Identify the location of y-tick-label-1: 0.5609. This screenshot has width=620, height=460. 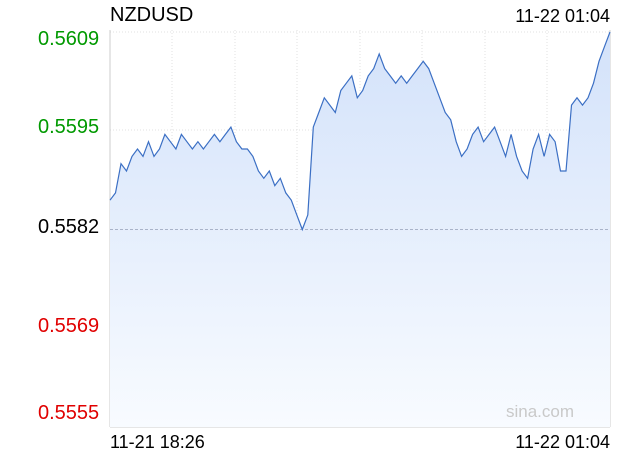
(69, 39).